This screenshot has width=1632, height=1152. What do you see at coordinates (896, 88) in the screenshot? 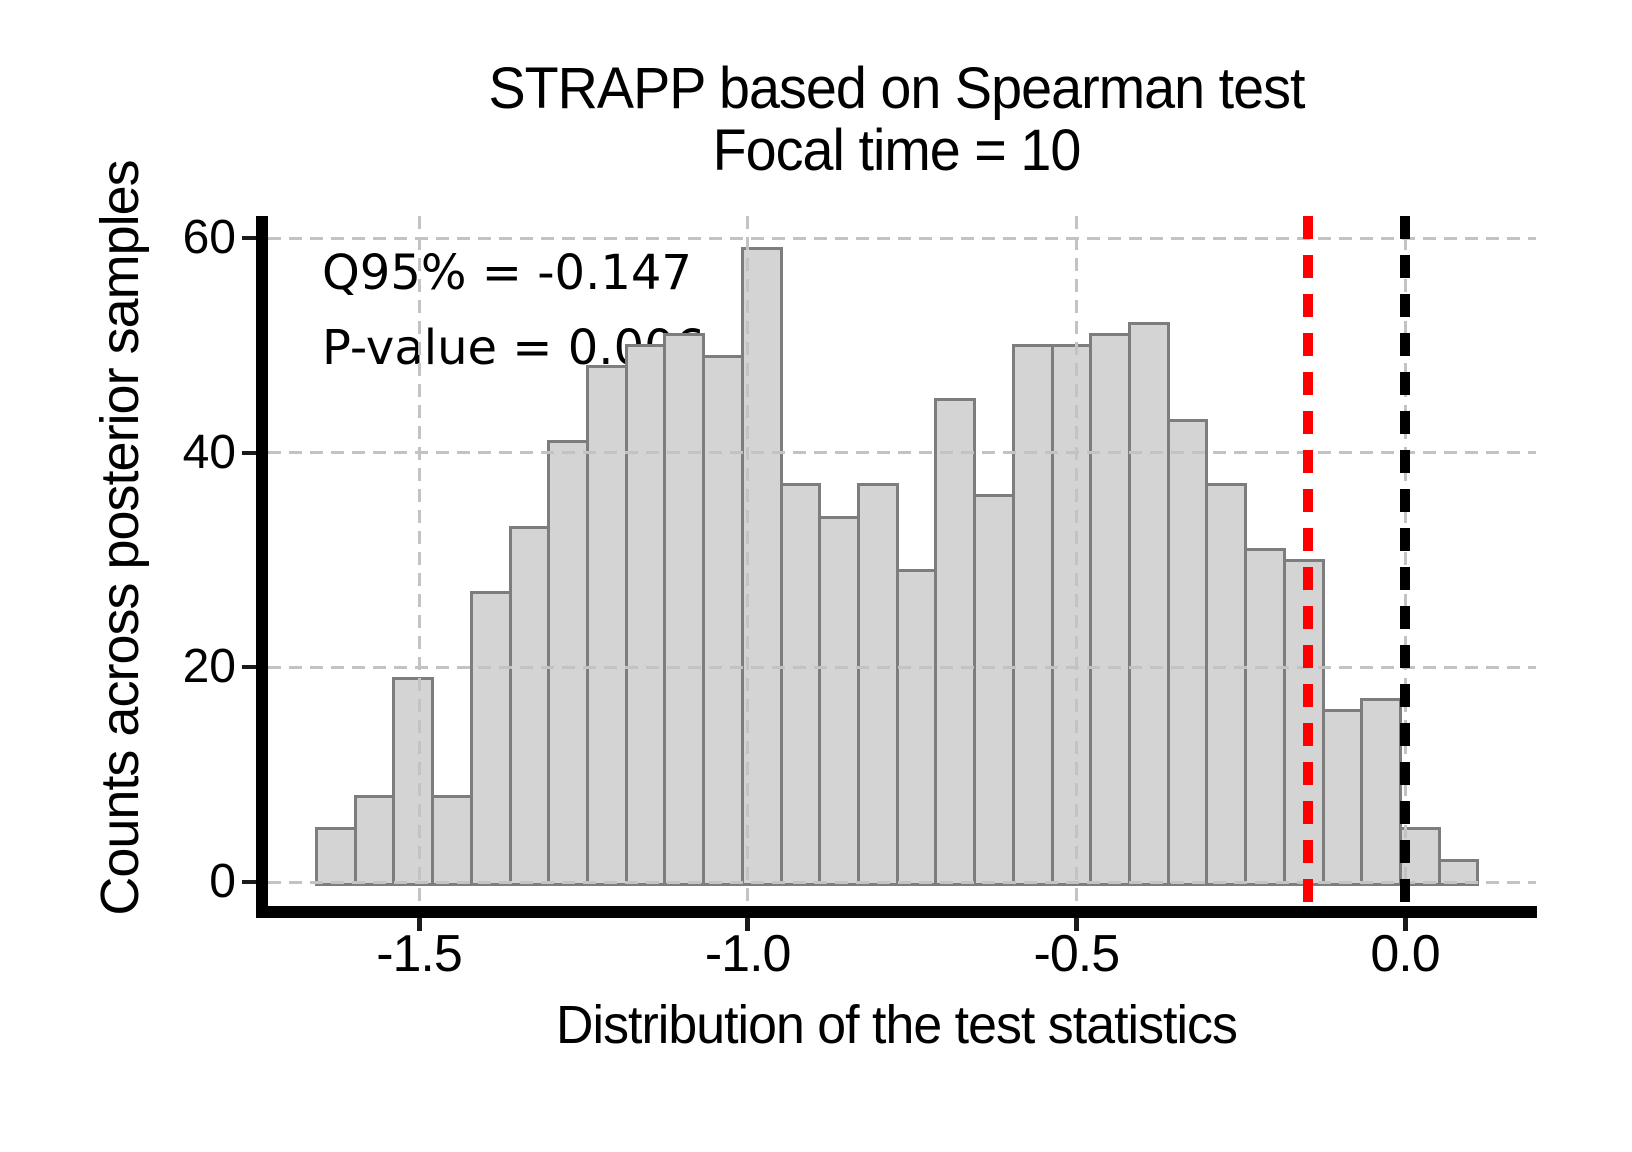
I see `chart-title-line1: STRAPP based on Spearman test` at bounding box center [896, 88].